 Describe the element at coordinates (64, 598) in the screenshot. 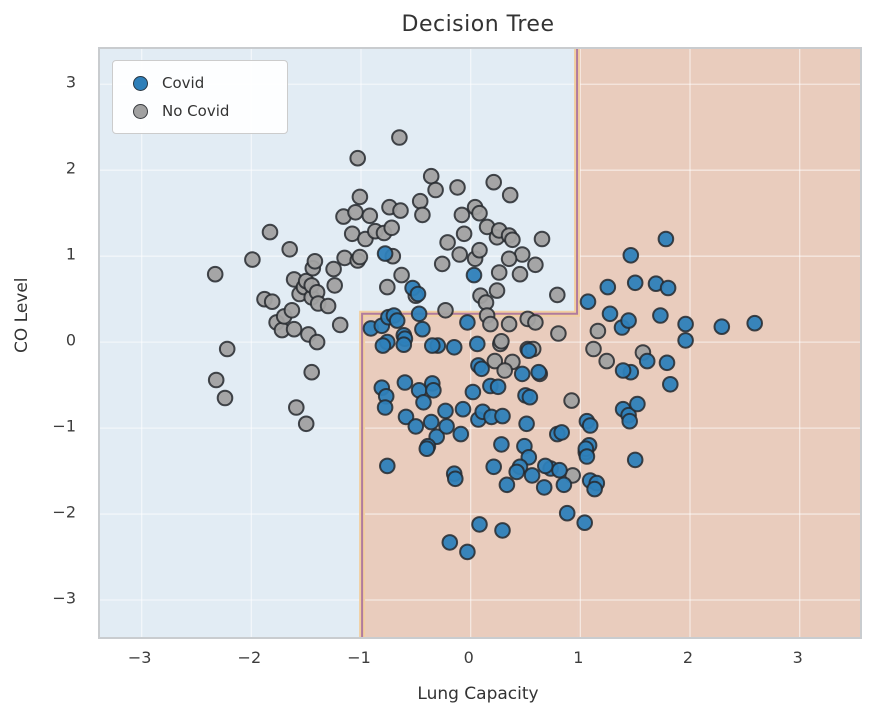

I see `y-tick-label: −3` at that location.